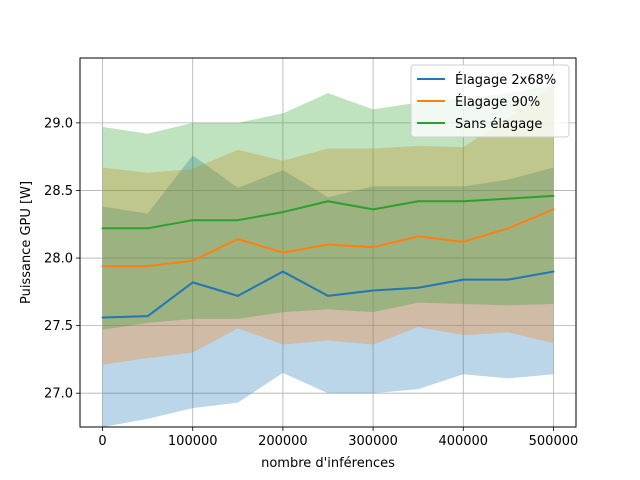 The width and height of the screenshot is (640, 480). I want to click on x-tick-label: 500000, so click(554, 441).